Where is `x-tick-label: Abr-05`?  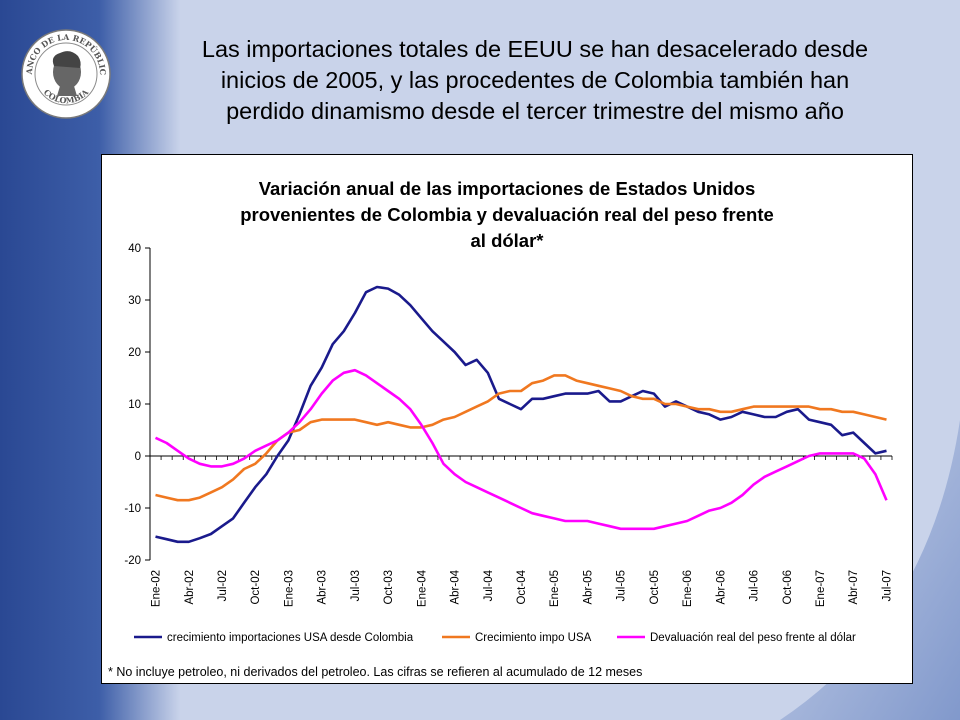
x-tick-label: Abr-05 is located at coordinates (588, 587).